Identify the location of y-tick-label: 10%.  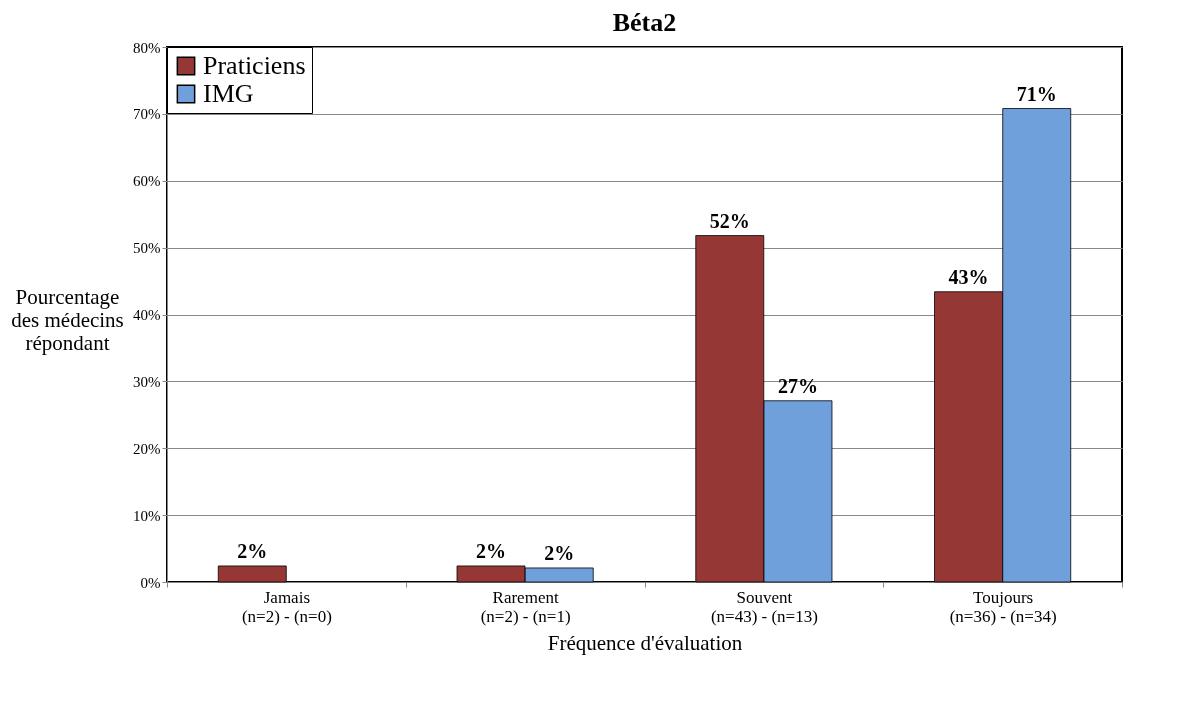
(147, 515).